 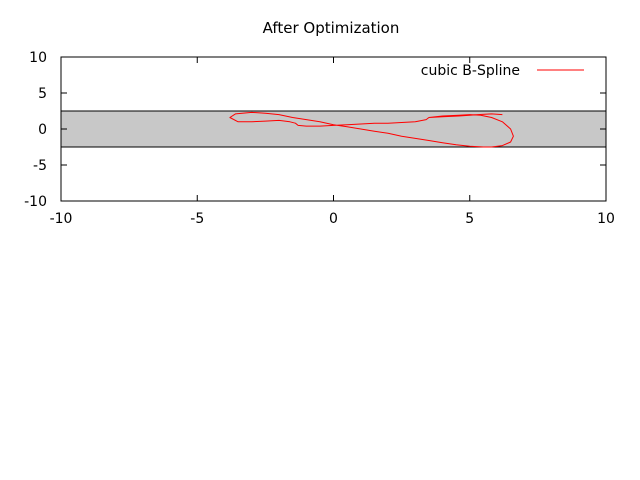 What do you see at coordinates (606, 219) in the screenshot?
I see `x-tick-label: 10` at bounding box center [606, 219].